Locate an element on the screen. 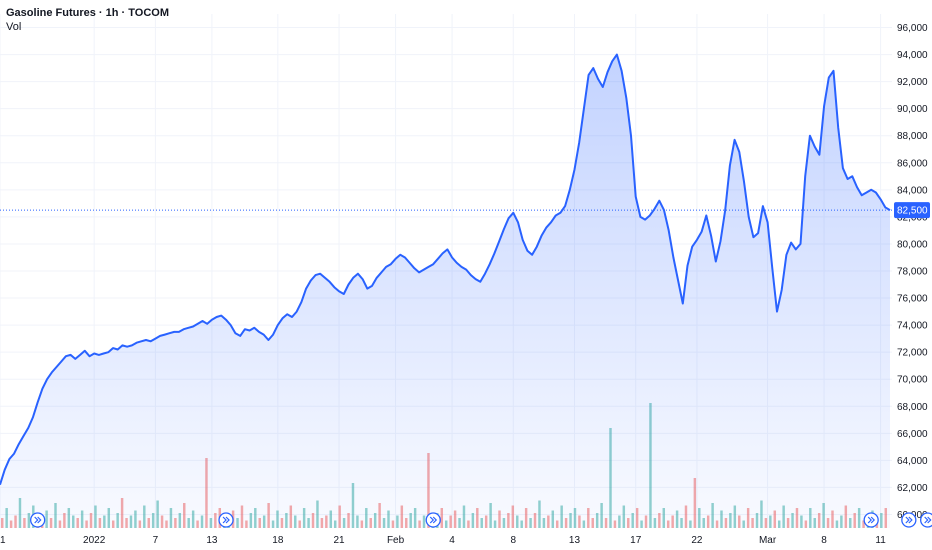 This screenshot has height=550, width=932. last-price-tag: 82,500 is located at coordinates (912, 210).